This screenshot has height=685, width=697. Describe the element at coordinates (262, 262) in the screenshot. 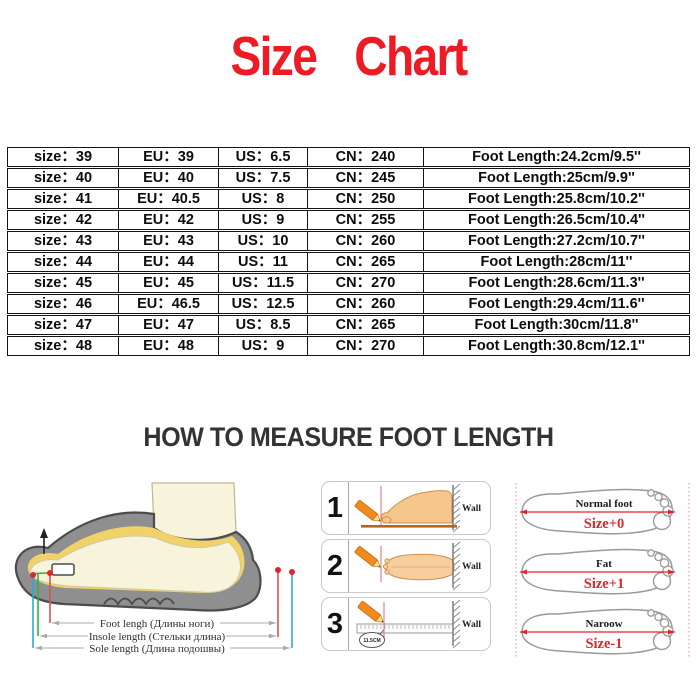

I see `us-cell: US：11` at that location.